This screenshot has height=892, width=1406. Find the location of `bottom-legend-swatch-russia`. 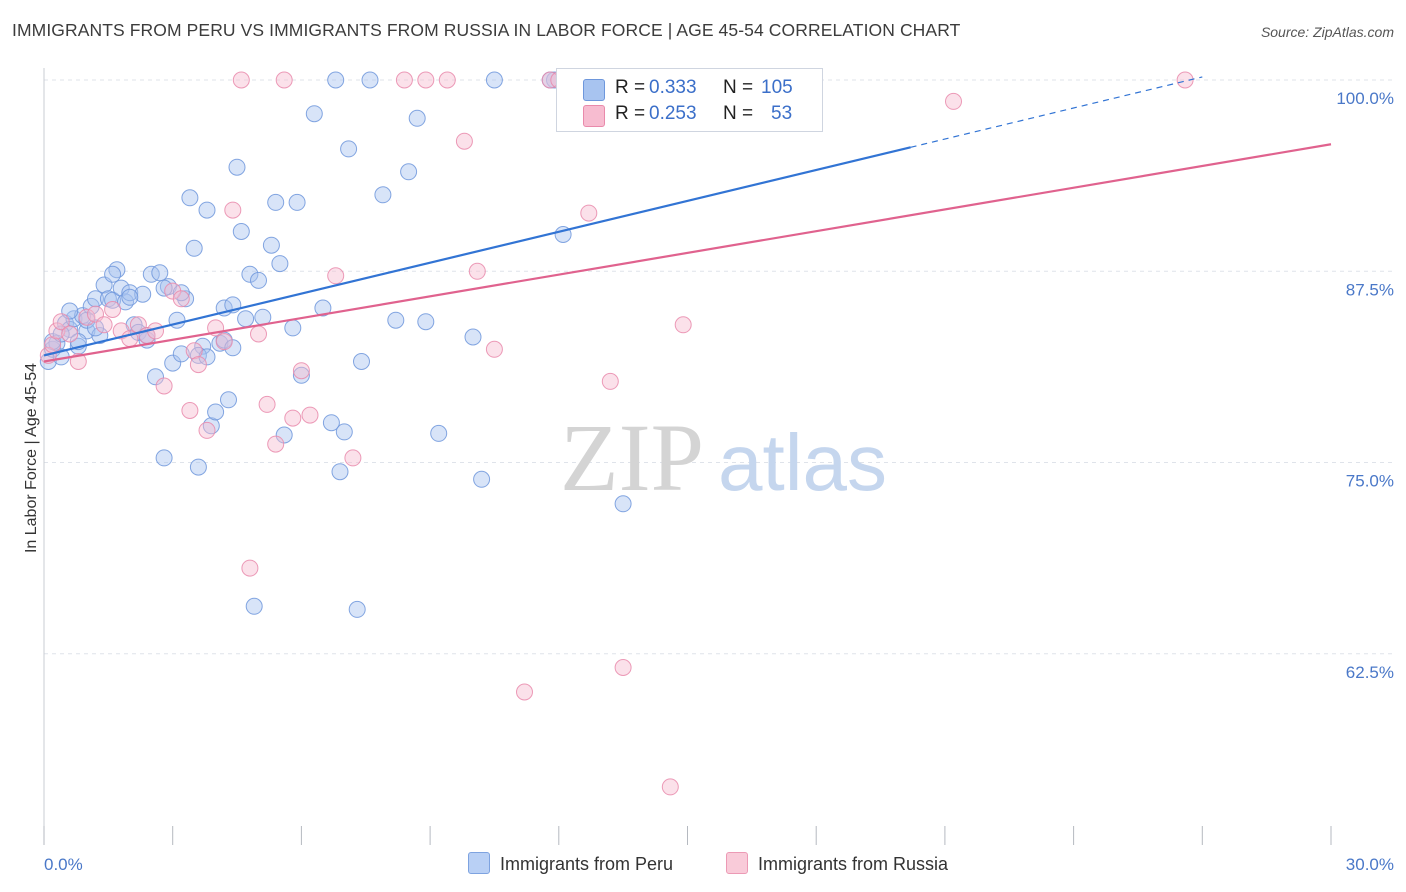

bottom-legend-swatch-russia is located at coordinates (737, 863).